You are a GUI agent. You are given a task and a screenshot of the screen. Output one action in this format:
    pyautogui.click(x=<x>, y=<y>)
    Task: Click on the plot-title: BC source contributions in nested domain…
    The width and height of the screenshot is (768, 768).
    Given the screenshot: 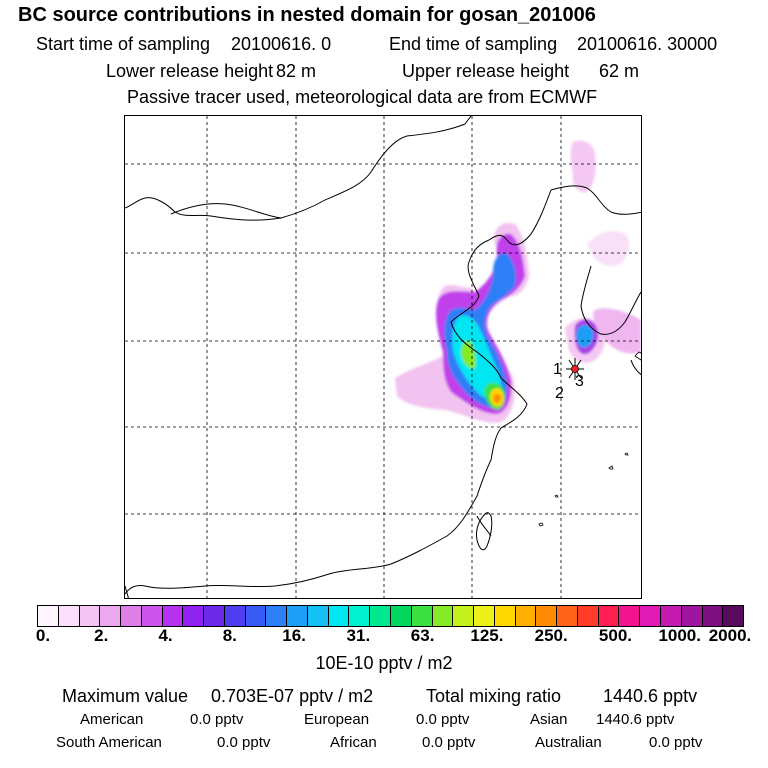 What is the action you would take?
    pyautogui.click(x=307, y=15)
    